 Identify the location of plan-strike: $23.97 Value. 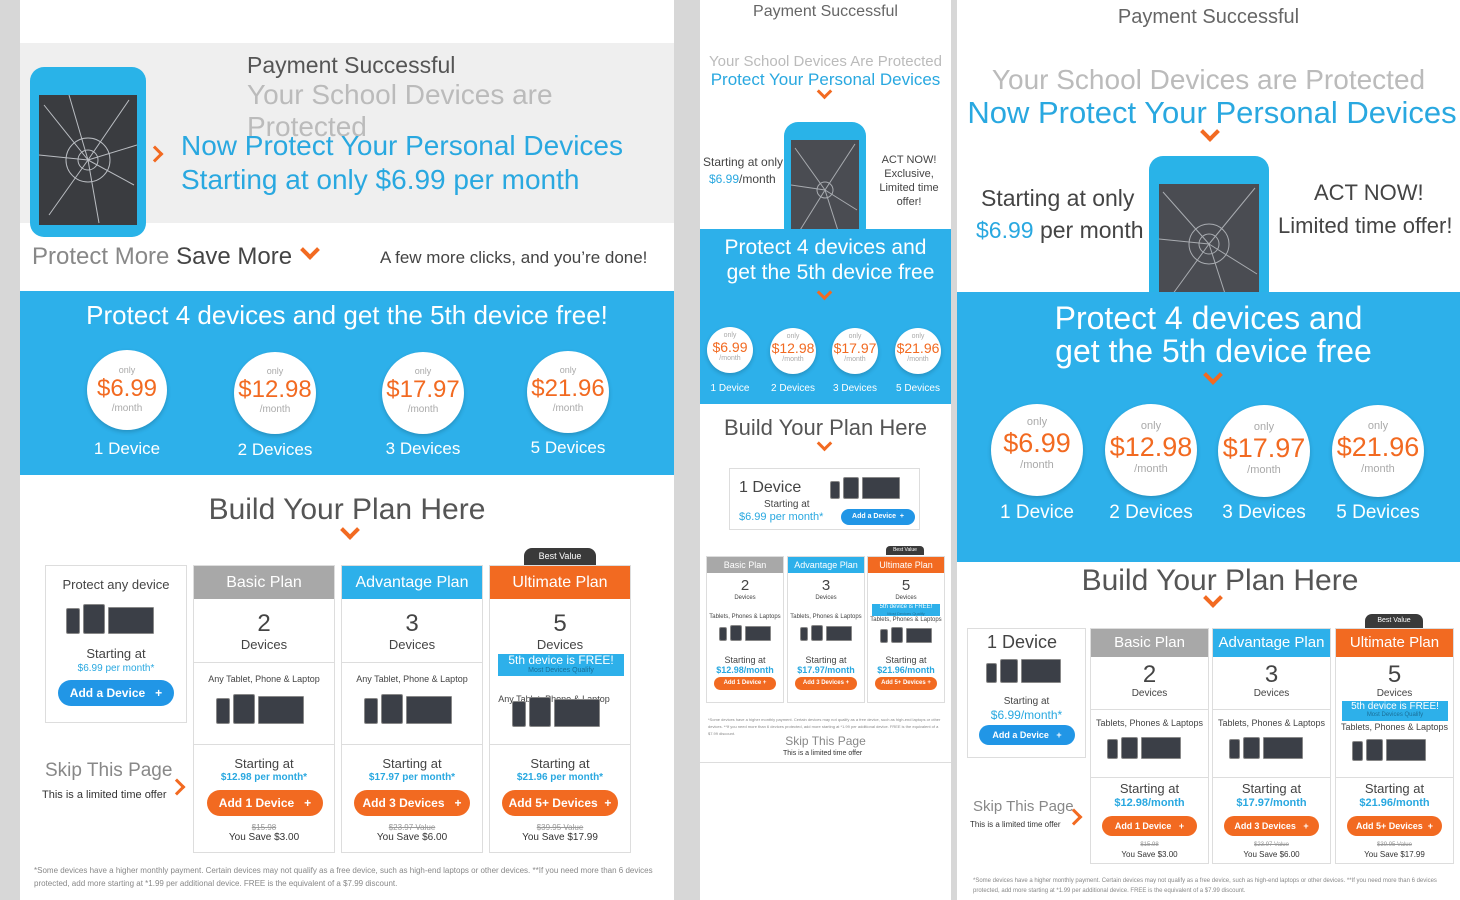
(1271, 845).